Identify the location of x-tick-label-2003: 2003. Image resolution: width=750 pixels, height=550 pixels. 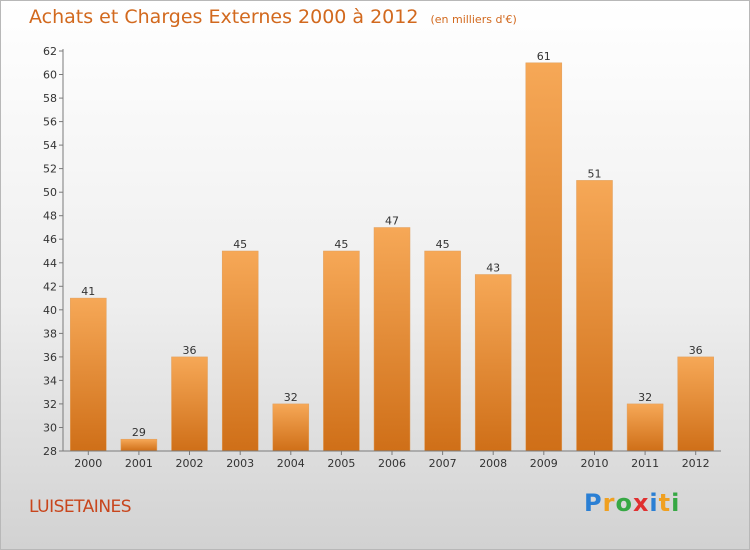
(240, 463).